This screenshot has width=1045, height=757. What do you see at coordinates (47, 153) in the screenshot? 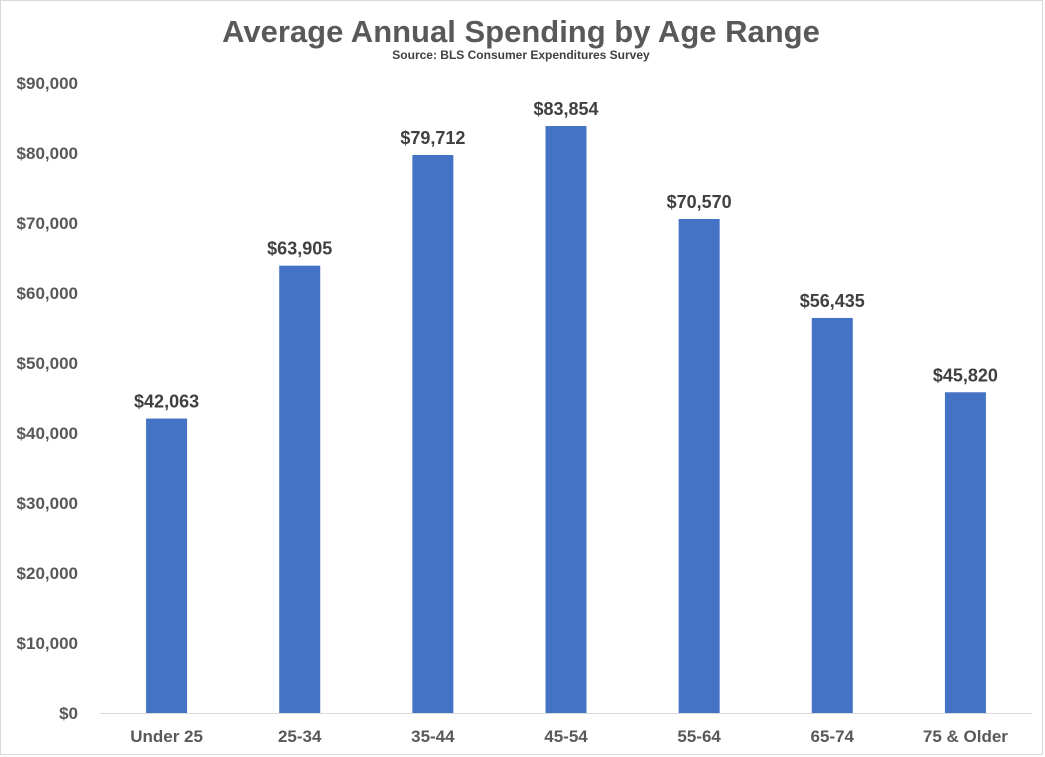
I see `y-tick-label: $80,000` at bounding box center [47, 153].